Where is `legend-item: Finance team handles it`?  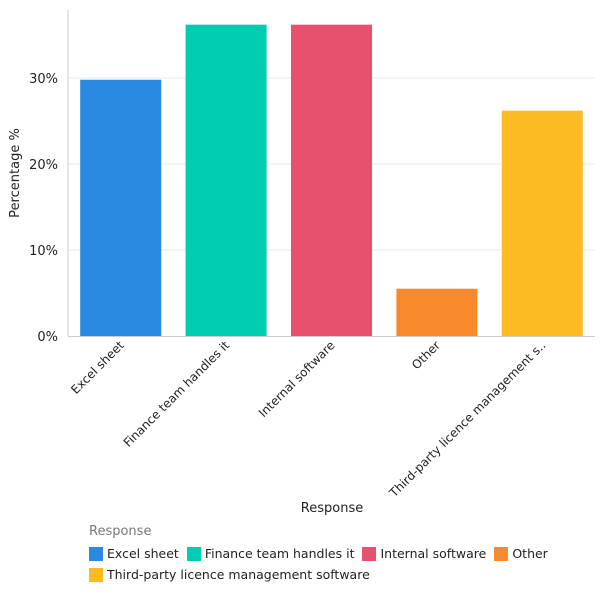 legend-item: Finance team handles it is located at coordinates (270, 553).